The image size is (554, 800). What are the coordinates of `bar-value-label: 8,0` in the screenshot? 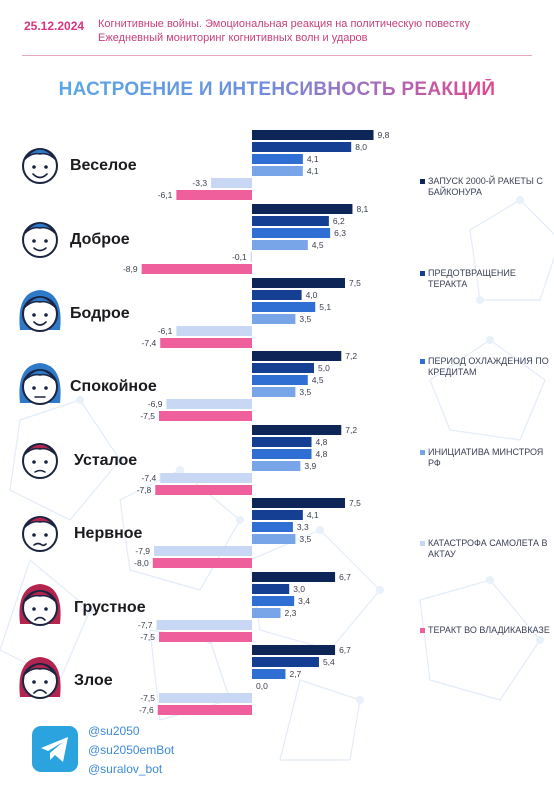 It's located at (361, 147).